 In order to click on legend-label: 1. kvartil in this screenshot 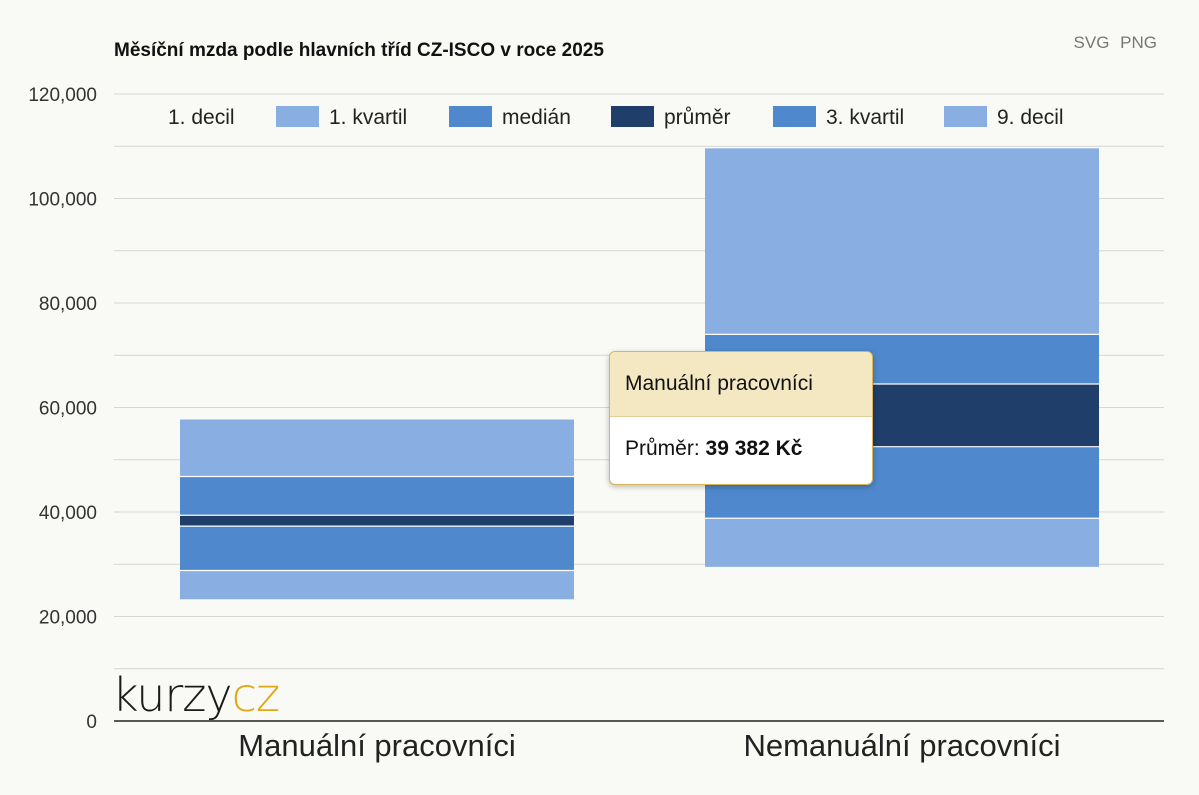, I will do `click(368, 117)`.